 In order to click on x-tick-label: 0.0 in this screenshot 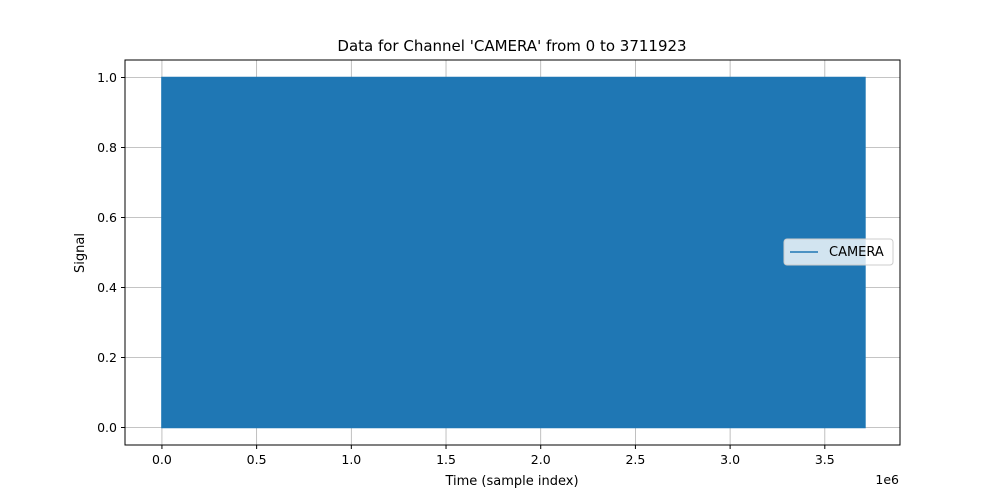, I will do `click(162, 459)`.